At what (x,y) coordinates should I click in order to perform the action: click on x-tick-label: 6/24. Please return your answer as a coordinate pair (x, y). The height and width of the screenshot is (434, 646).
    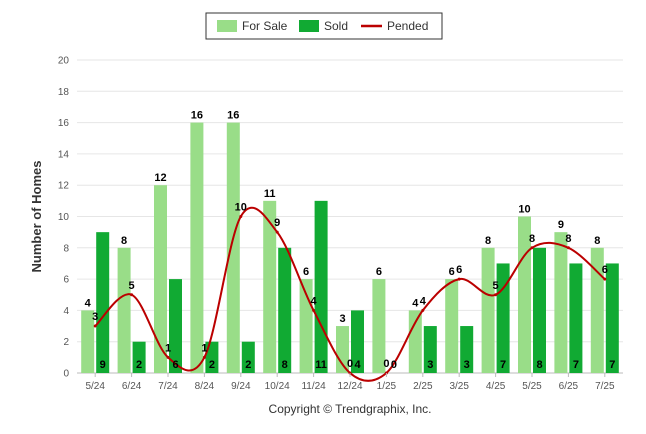
    Looking at the image, I should click on (132, 386).